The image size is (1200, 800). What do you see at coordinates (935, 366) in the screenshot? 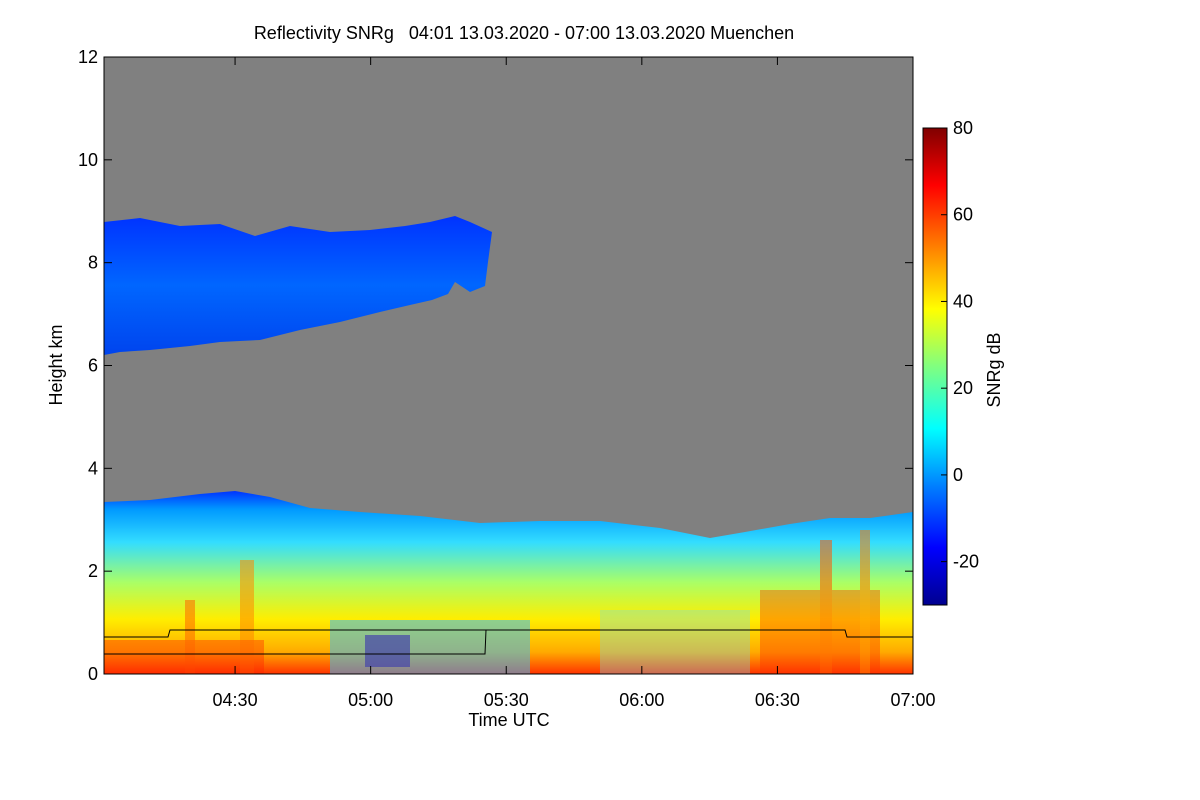
I see `colorbar` at bounding box center [935, 366].